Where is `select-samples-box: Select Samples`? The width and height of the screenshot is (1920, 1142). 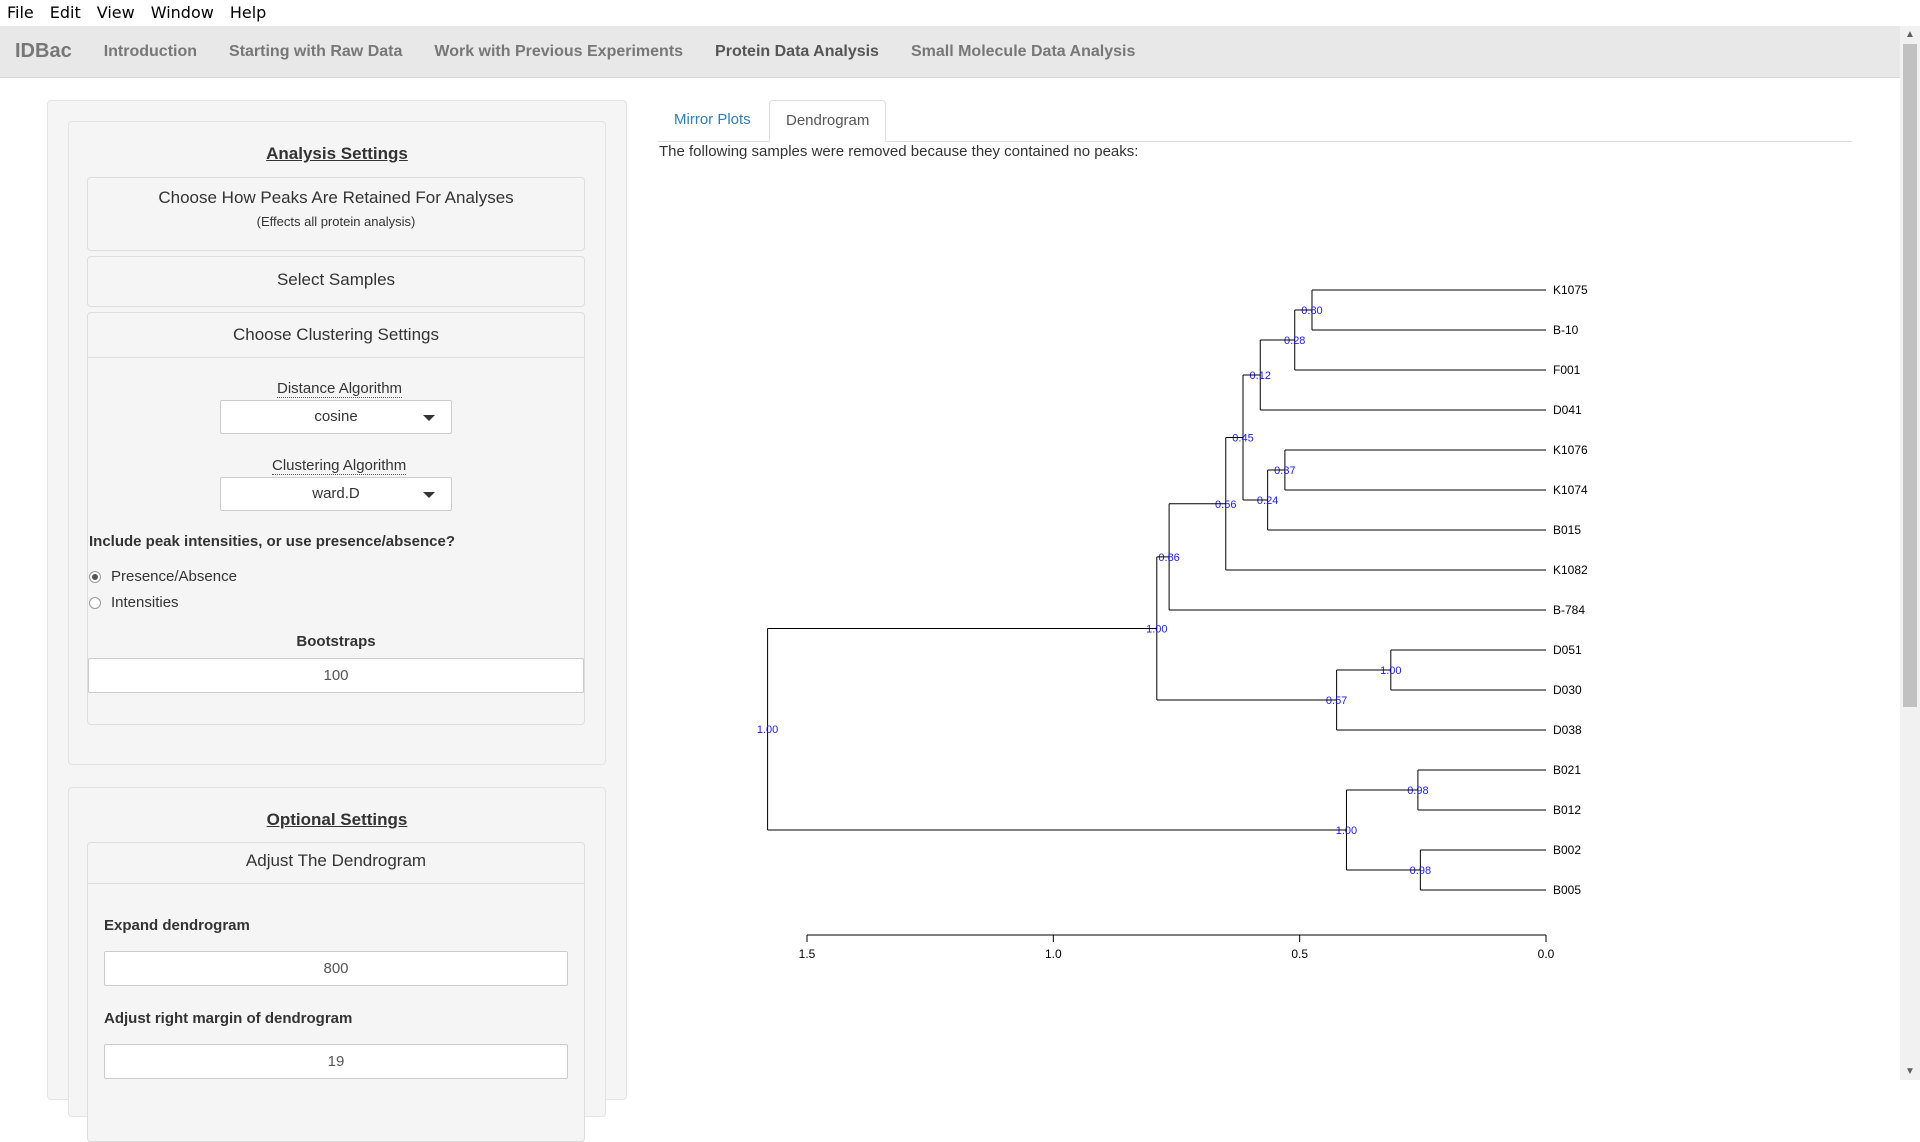 select-samples-box: Select Samples is located at coordinates (336, 281).